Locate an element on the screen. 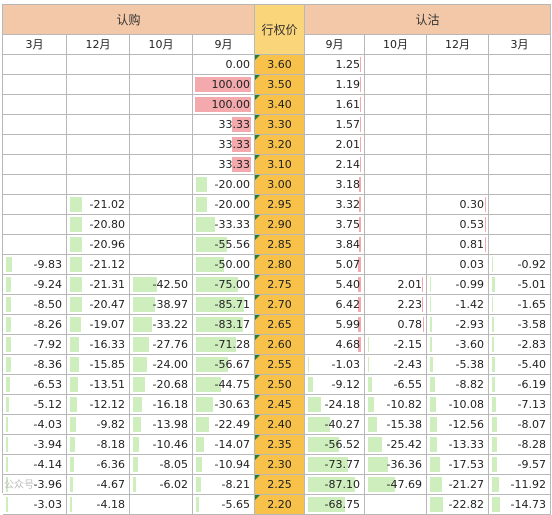 This screenshot has height=515, width=552. put-value-cell: 2.14 is located at coordinates (335, 165).